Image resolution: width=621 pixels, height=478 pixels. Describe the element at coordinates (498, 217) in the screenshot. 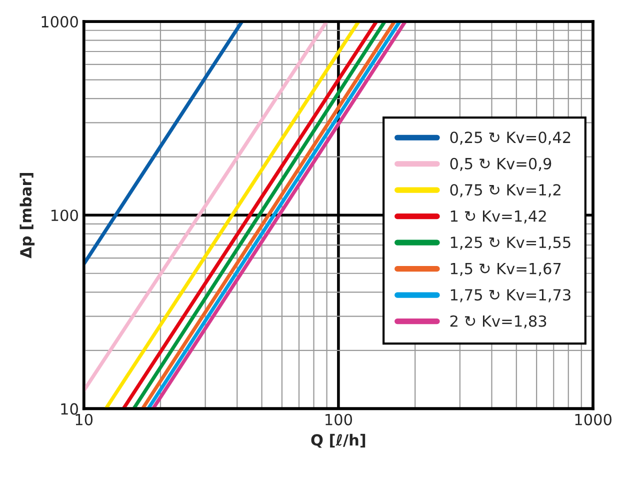

I see `legend-label: 1 ↻ Kv=1,42` at that location.